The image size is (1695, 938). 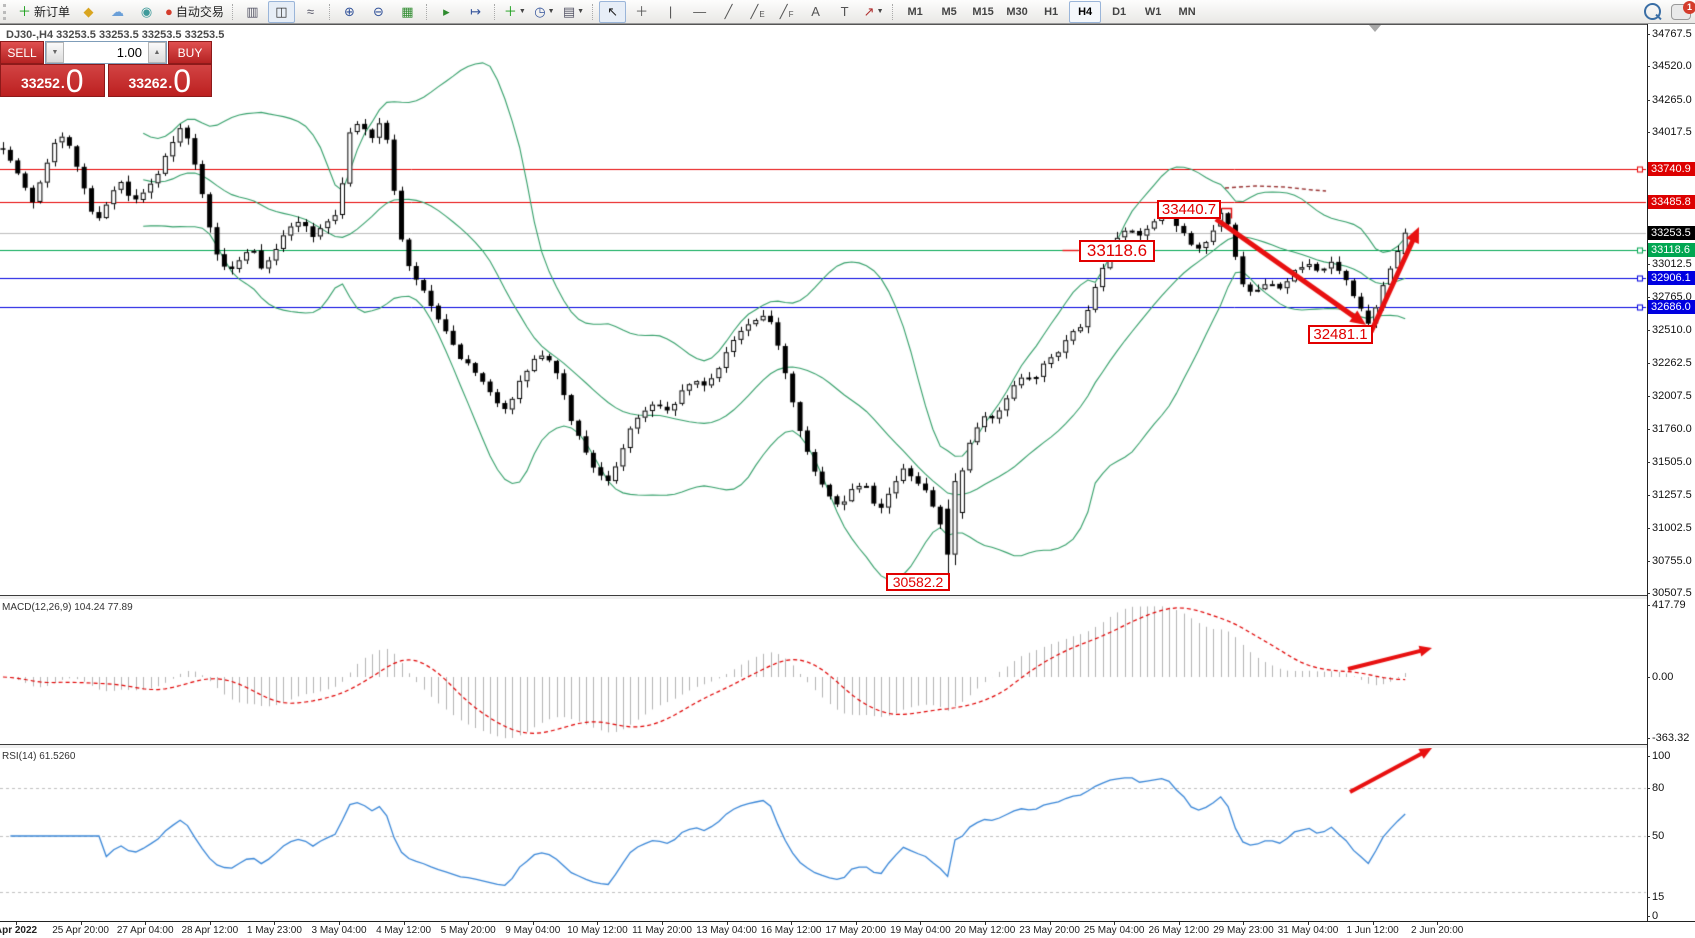 What do you see at coordinates (786, 12) in the screenshot?
I see `fibo-button: ╱ F` at bounding box center [786, 12].